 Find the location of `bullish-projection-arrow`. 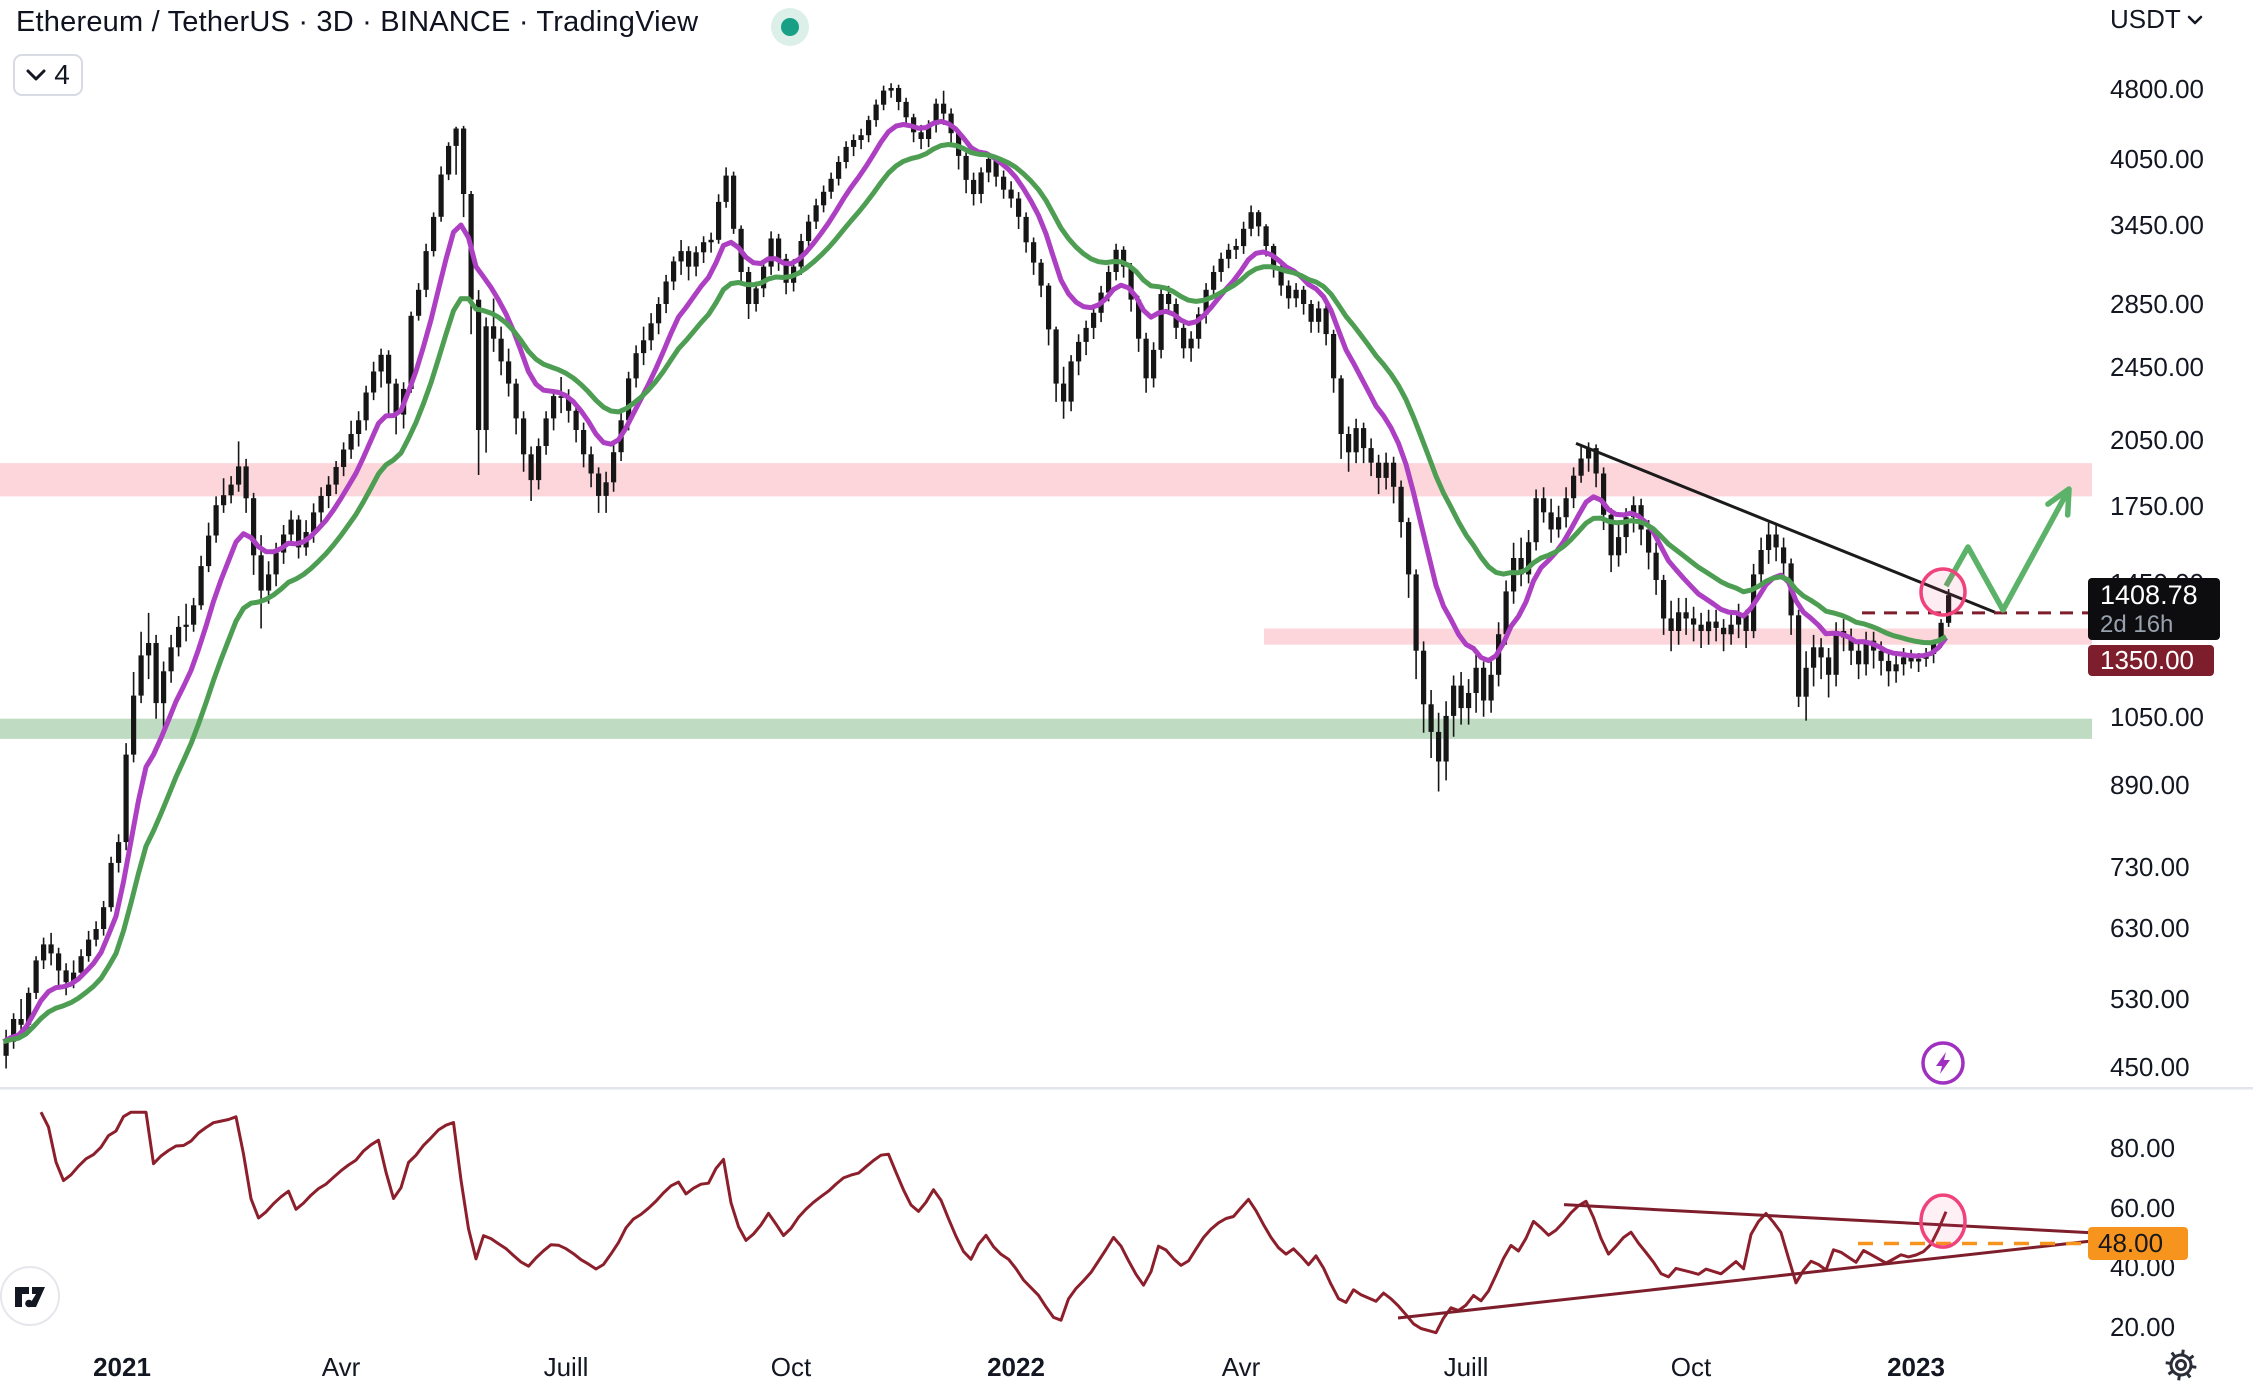

bullish-projection-arrow is located at coordinates (2007, 550).